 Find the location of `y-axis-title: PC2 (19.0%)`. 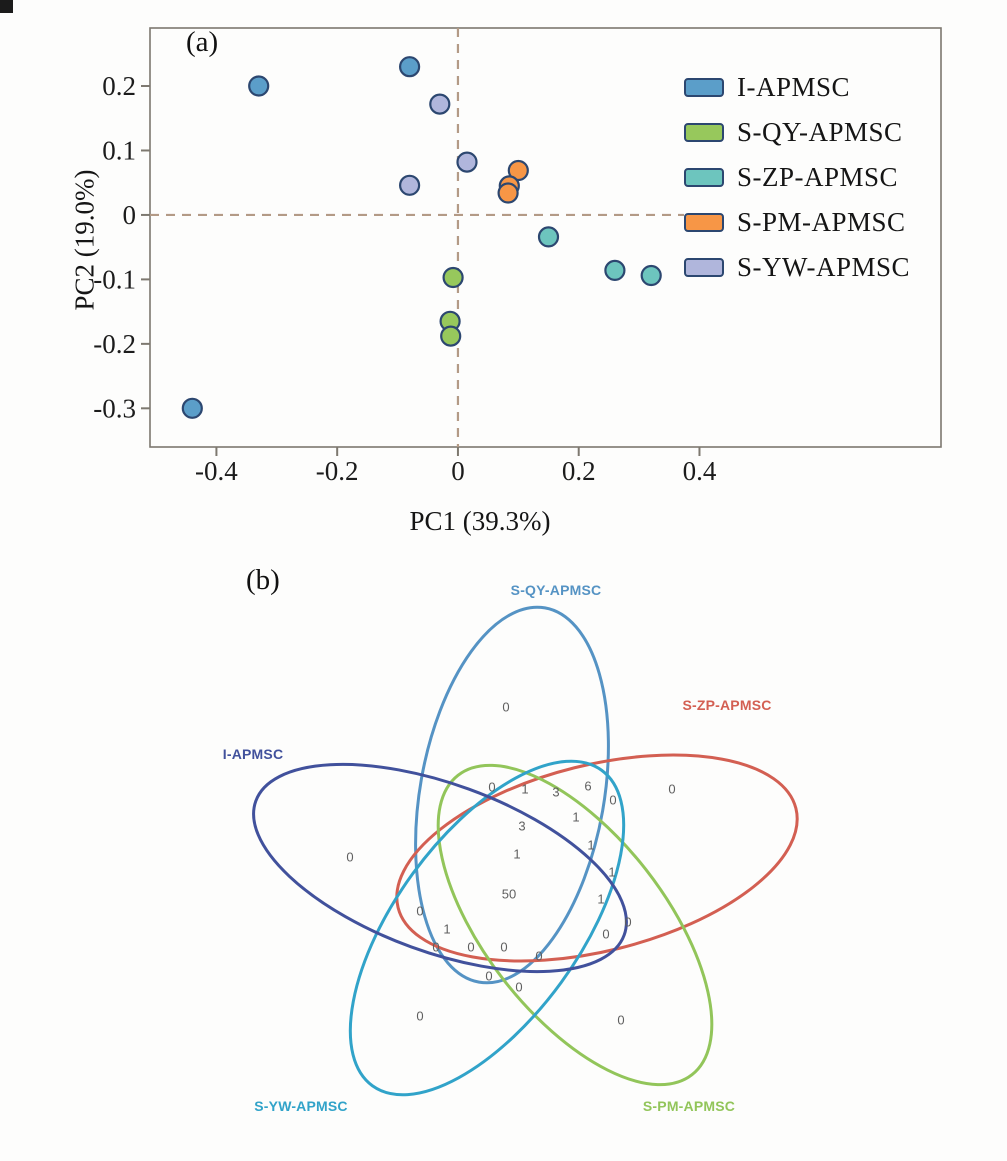

y-axis-title: PC2 (19.0%) is located at coordinates (84, 240).